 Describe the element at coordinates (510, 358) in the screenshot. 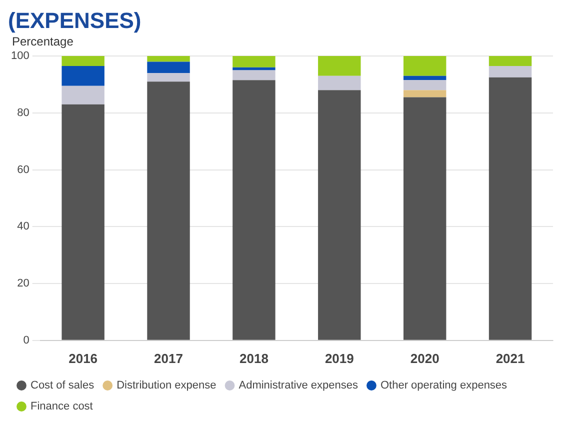

I see `x-tick-label: 2021` at that location.